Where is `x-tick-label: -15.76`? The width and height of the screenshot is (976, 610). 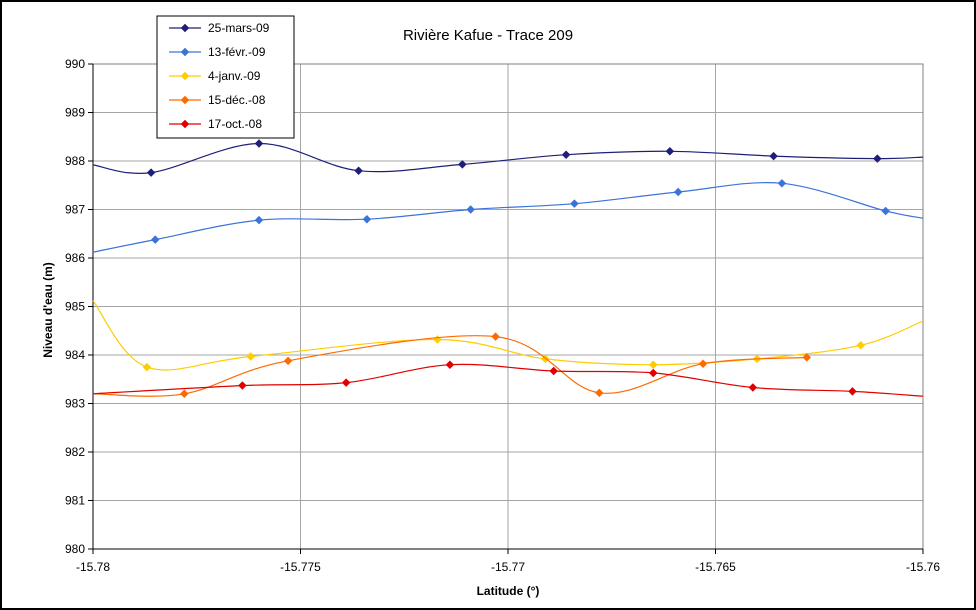
x-tick-label: -15.76 is located at coordinates (923, 567).